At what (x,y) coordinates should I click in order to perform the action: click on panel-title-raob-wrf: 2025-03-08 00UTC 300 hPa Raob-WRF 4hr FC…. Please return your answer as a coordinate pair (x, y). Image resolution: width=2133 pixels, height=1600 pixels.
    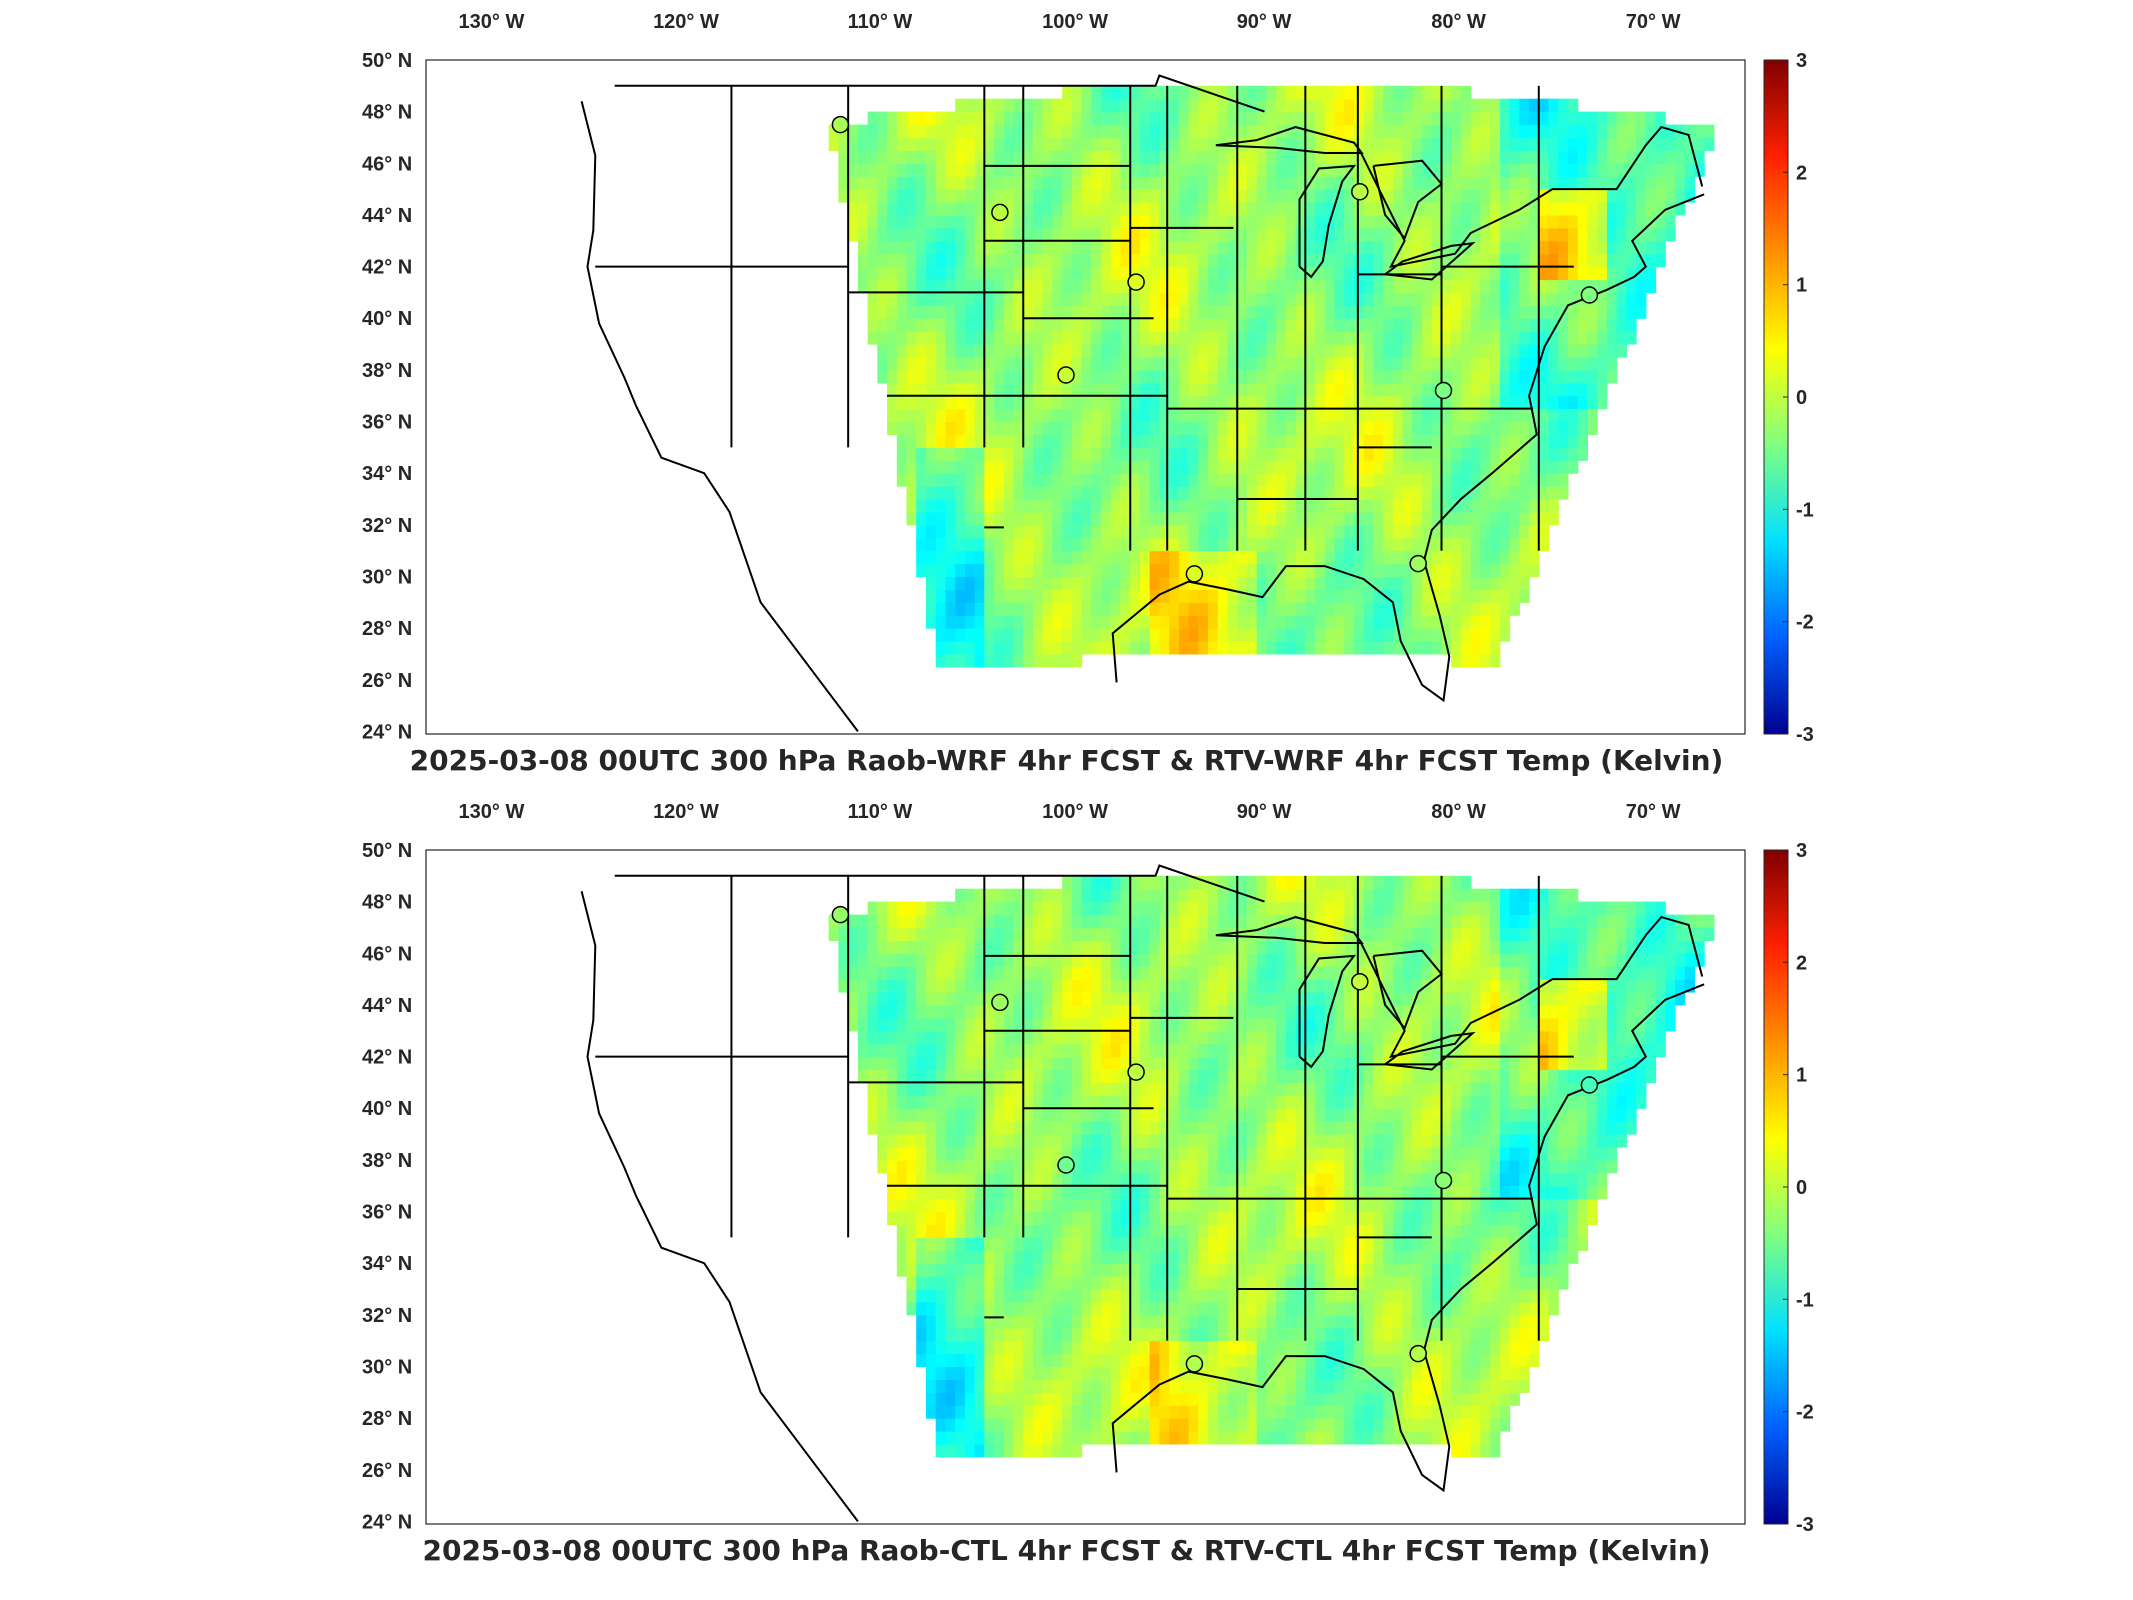
    Looking at the image, I should click on (1066, 760).